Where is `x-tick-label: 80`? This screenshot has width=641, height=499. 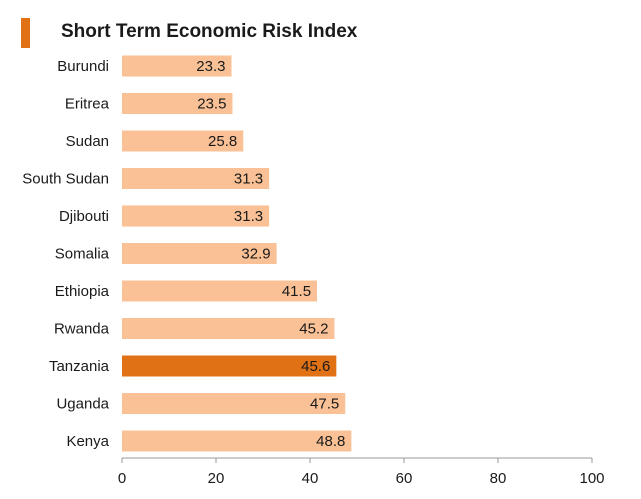
x-tick-label: 80 is located at coordinates (498, 478).